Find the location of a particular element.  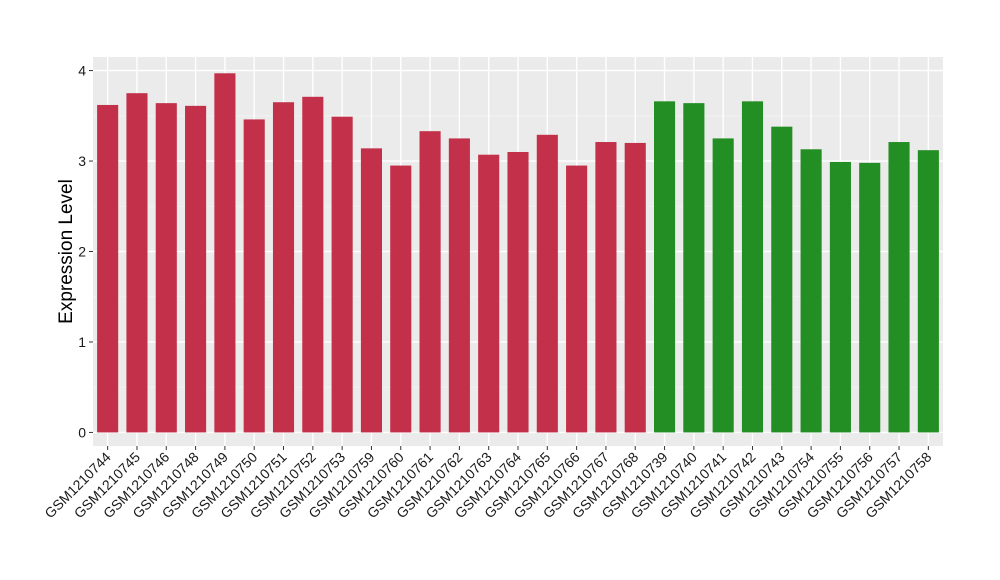

bar-GSM1210744 is located at coordinates (108, 268).